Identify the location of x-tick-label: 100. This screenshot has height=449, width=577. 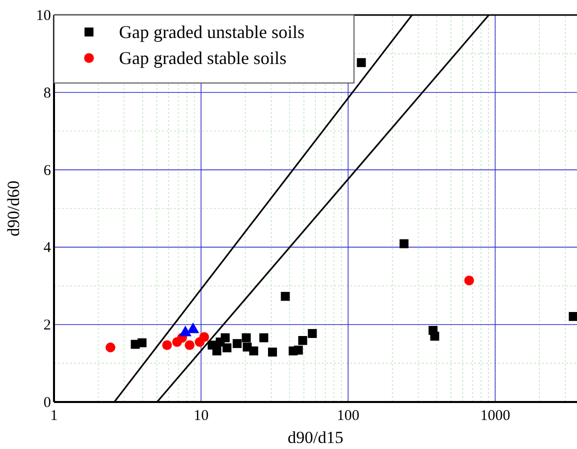
(348, 416).